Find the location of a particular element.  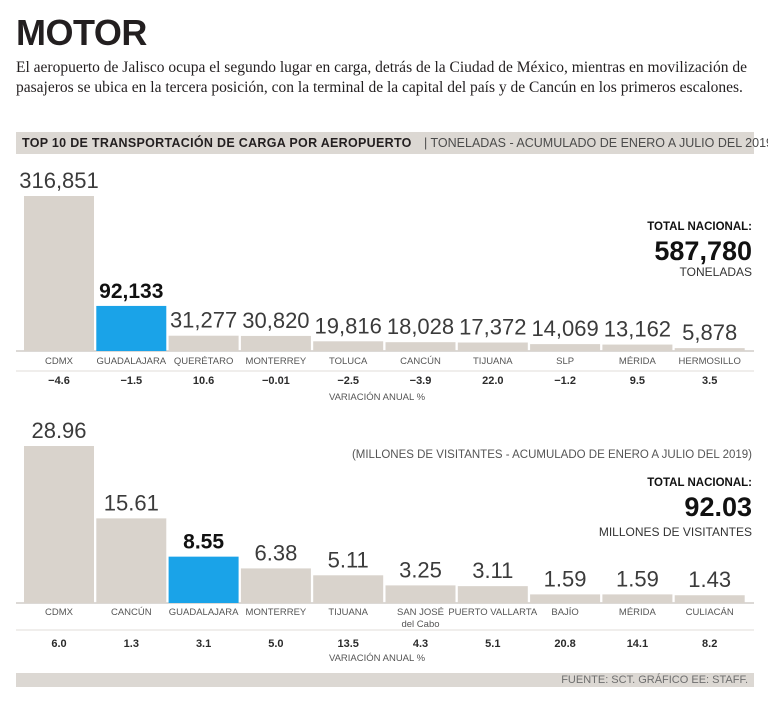

chart2-variation-9: 14.1 is located at coordinates (637, 644).